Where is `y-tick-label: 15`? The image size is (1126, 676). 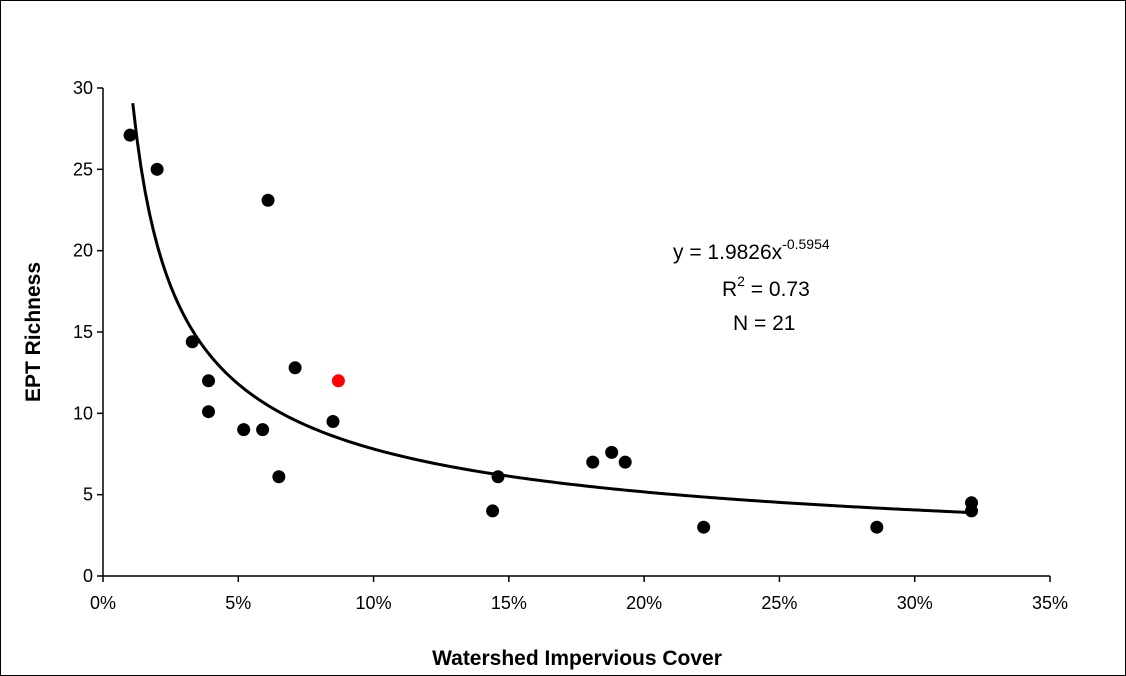
y-tick-label: 15 is located at coordinates (83, 332).